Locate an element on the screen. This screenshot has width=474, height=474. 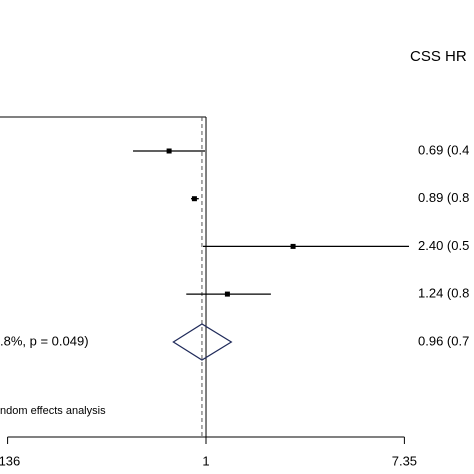
estimate-label: 1.24 (0.8 is located at coordinates (443, 293).